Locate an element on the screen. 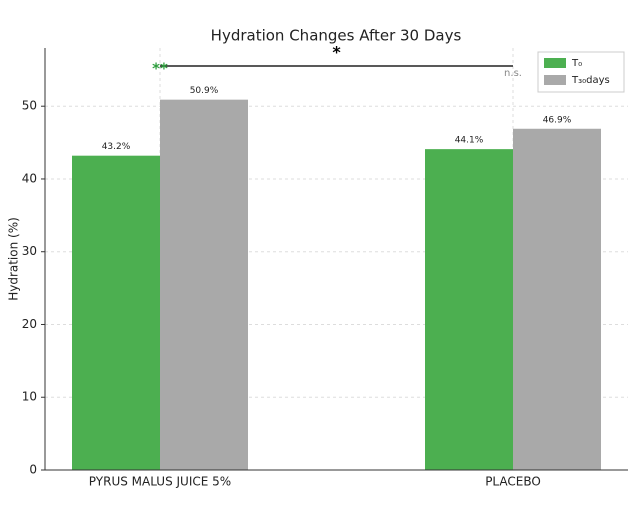  x-tick-label: PLACEBO is located at coordinates (513, 482).